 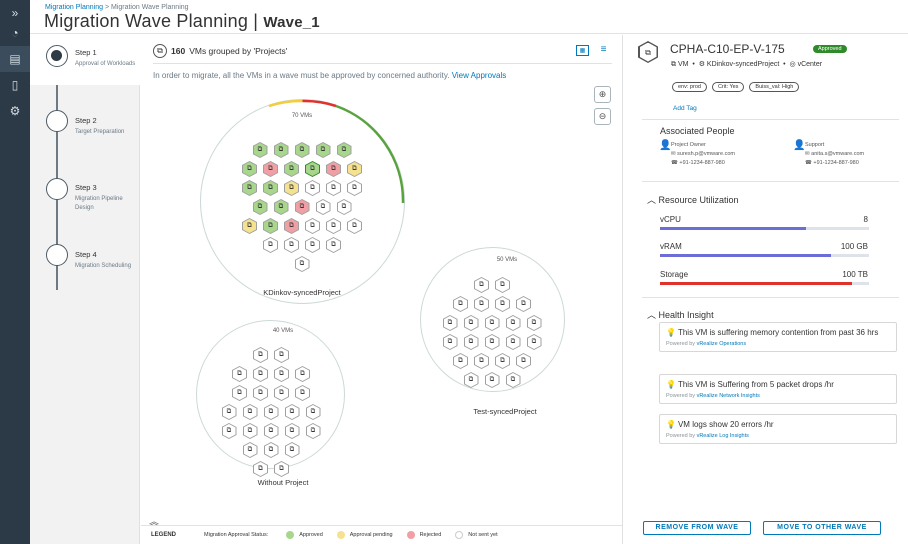 What do you see at coordinates (697, 528) in the screenshot?
I see `remove-from-wave-button: REMOVE FROM WAVE` at bounding box center [697, 528].